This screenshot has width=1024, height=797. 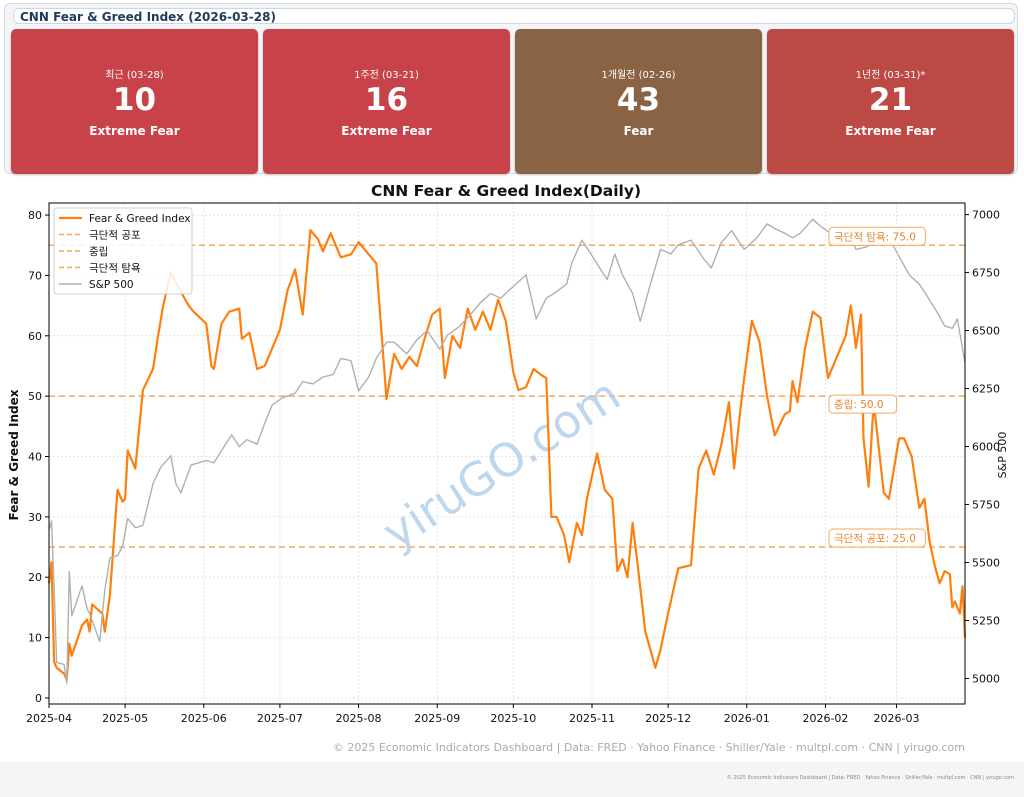 What do you see at coordinates (506, 191) in the screenshot?
I see `chart-title: CNN Fear & Greed Index(Daily)` at bounding box center [506, 191].